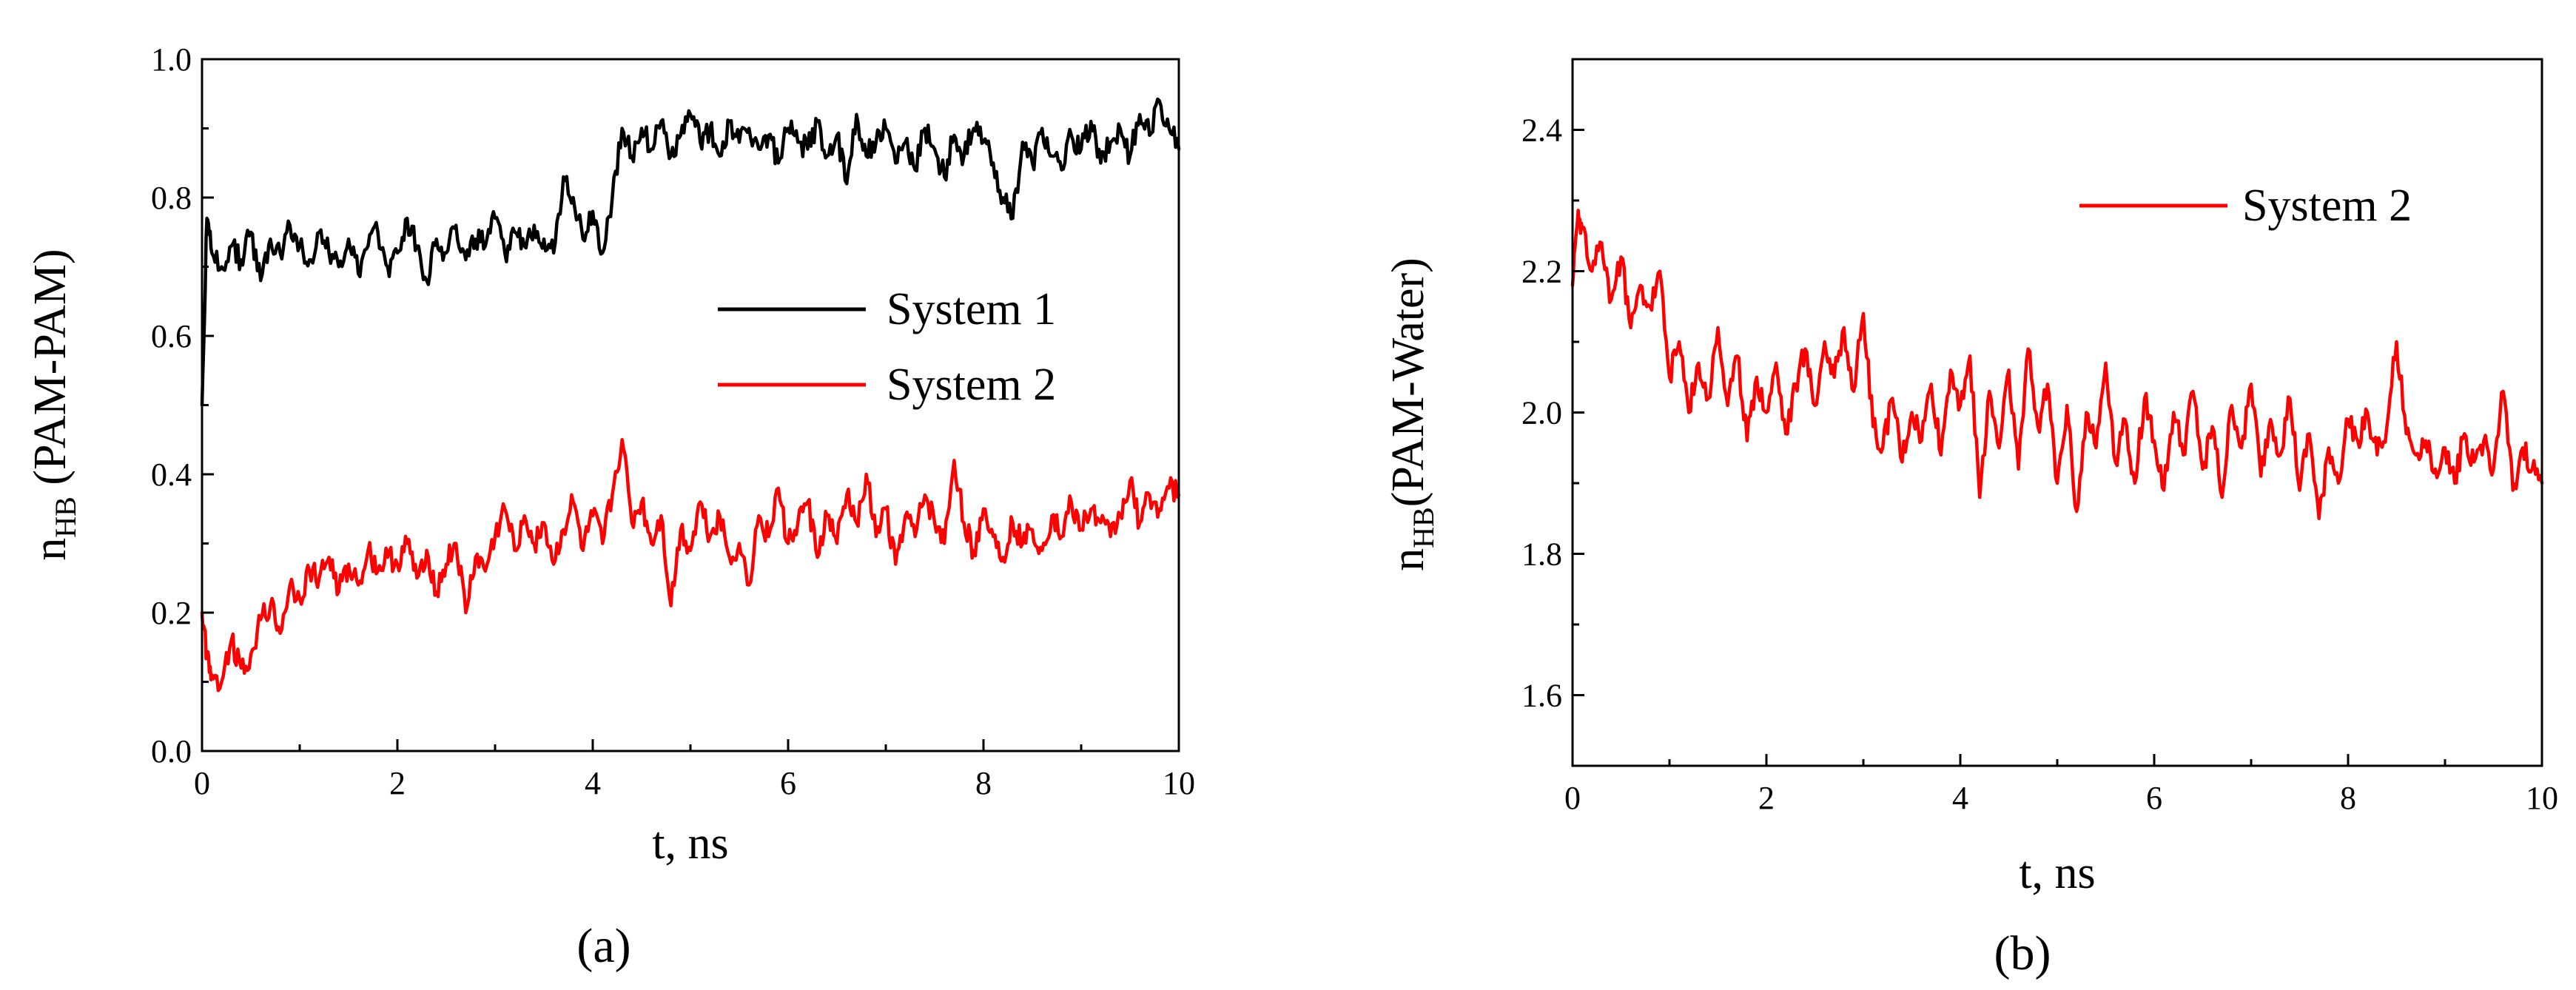  I want to click on panel-b-label: (b), so click(2022, 953).